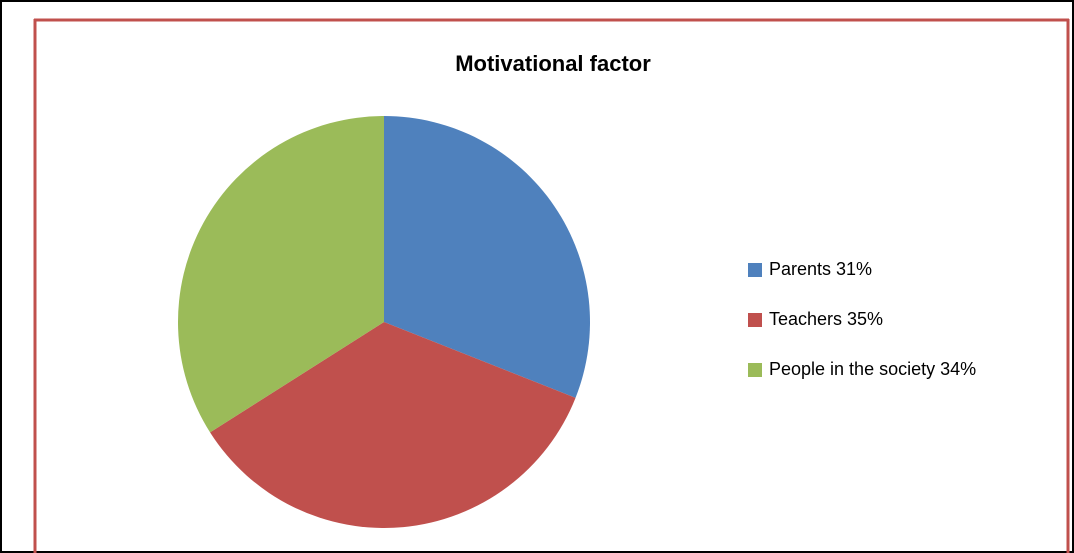  I want to click on legend-label: Teachers 35%, so click(826, 319).